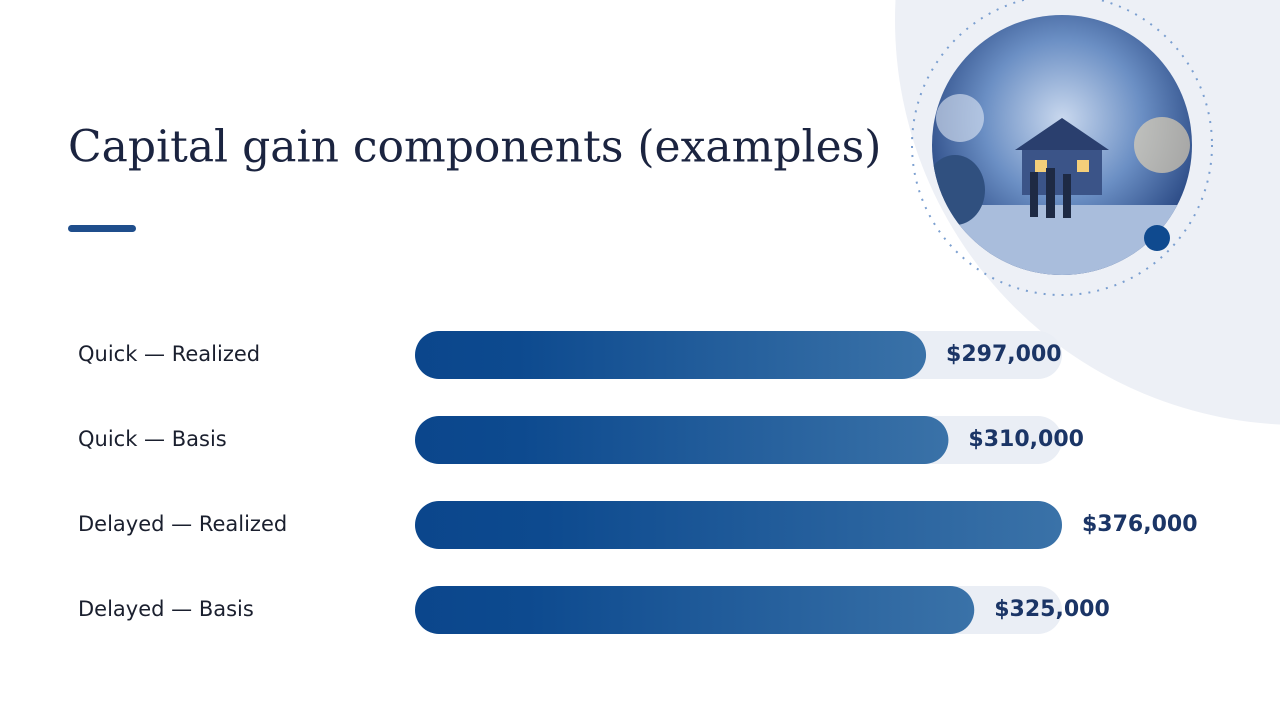 The image size is (1280, 720). I want to click on value-label: $310,000, so click(1026, 439).